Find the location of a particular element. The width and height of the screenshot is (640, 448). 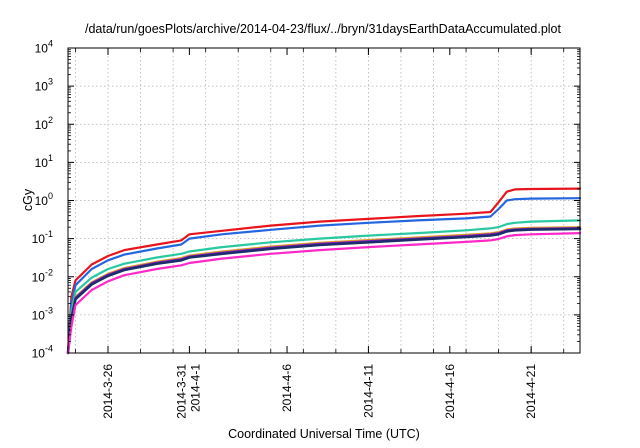

y-tick-label: 10⁻⁴ is located at coordinates (42, 352).